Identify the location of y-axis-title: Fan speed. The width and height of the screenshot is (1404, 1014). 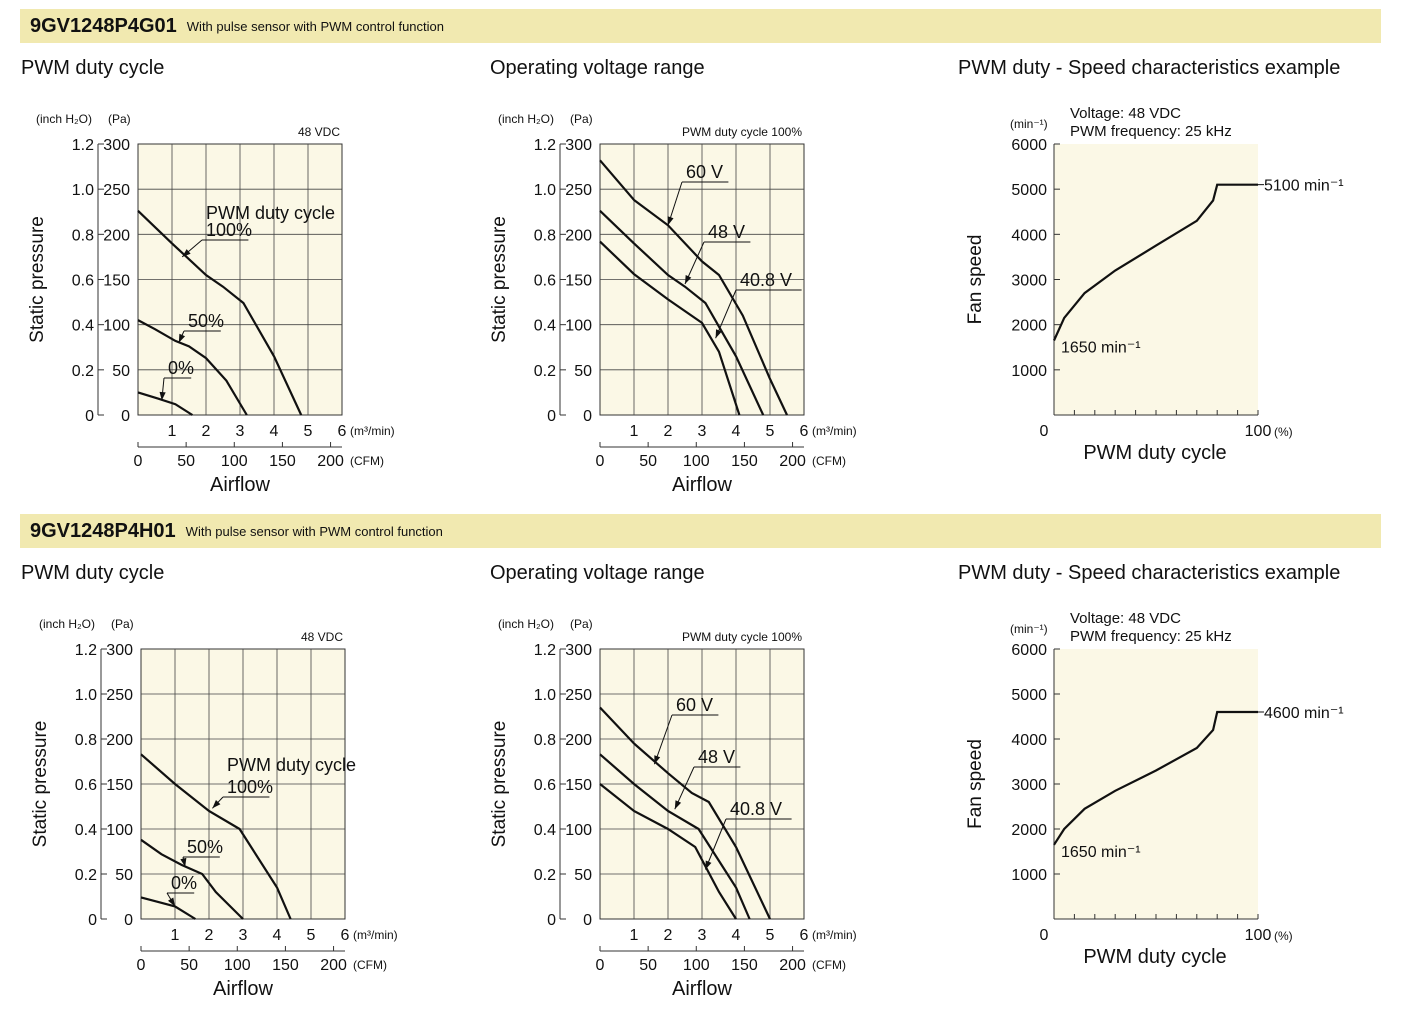
(975, 784).